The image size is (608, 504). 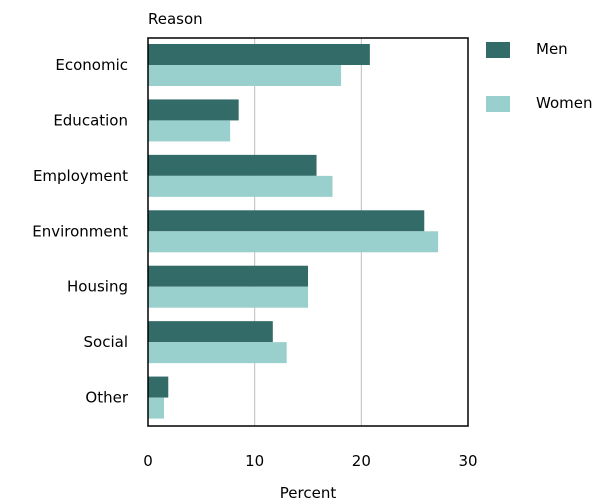 What do you see at coordinates (245, 75) in the screenshot?
I see `bar-women-economic` at bounding box center [245, 75].